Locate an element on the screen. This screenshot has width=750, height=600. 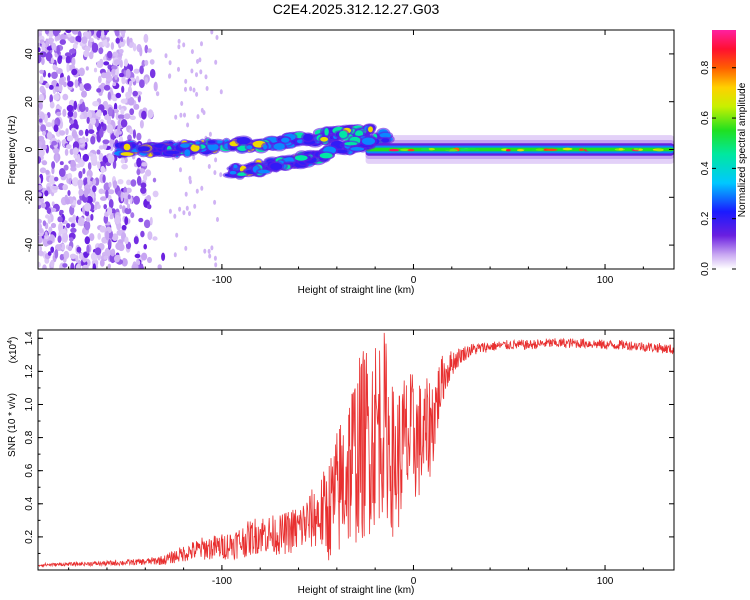
y-tick-label: 0.6 is located at coordinates (29, 470).